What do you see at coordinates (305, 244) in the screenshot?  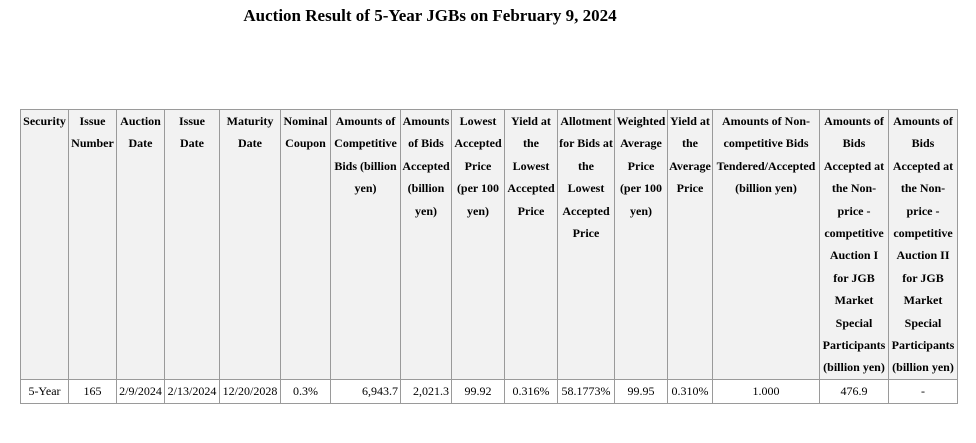 I see `header-nominal-coupon: Nominal Coupon` at bounding box center [305, 244].